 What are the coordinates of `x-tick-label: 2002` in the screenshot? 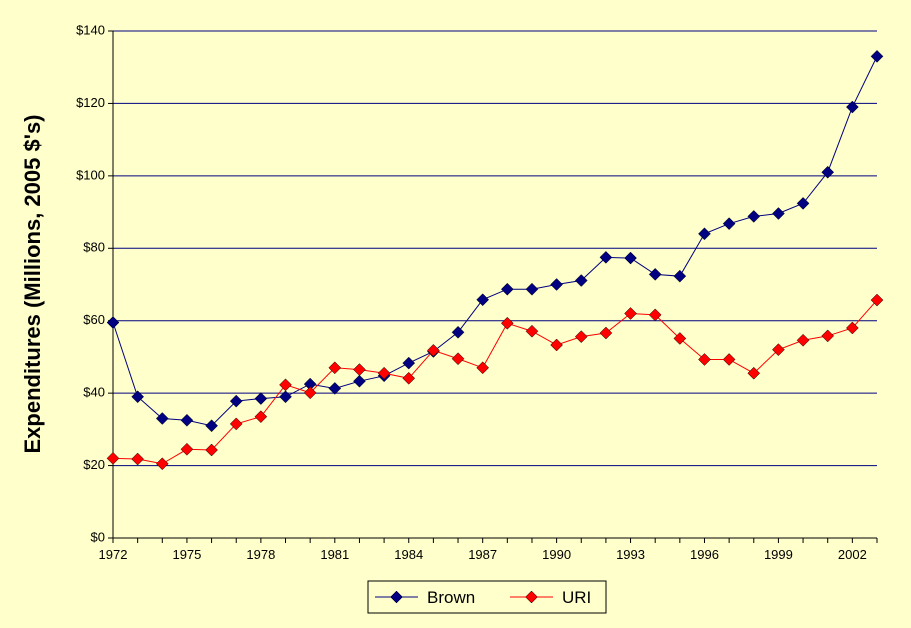 It's located at (852, 554).